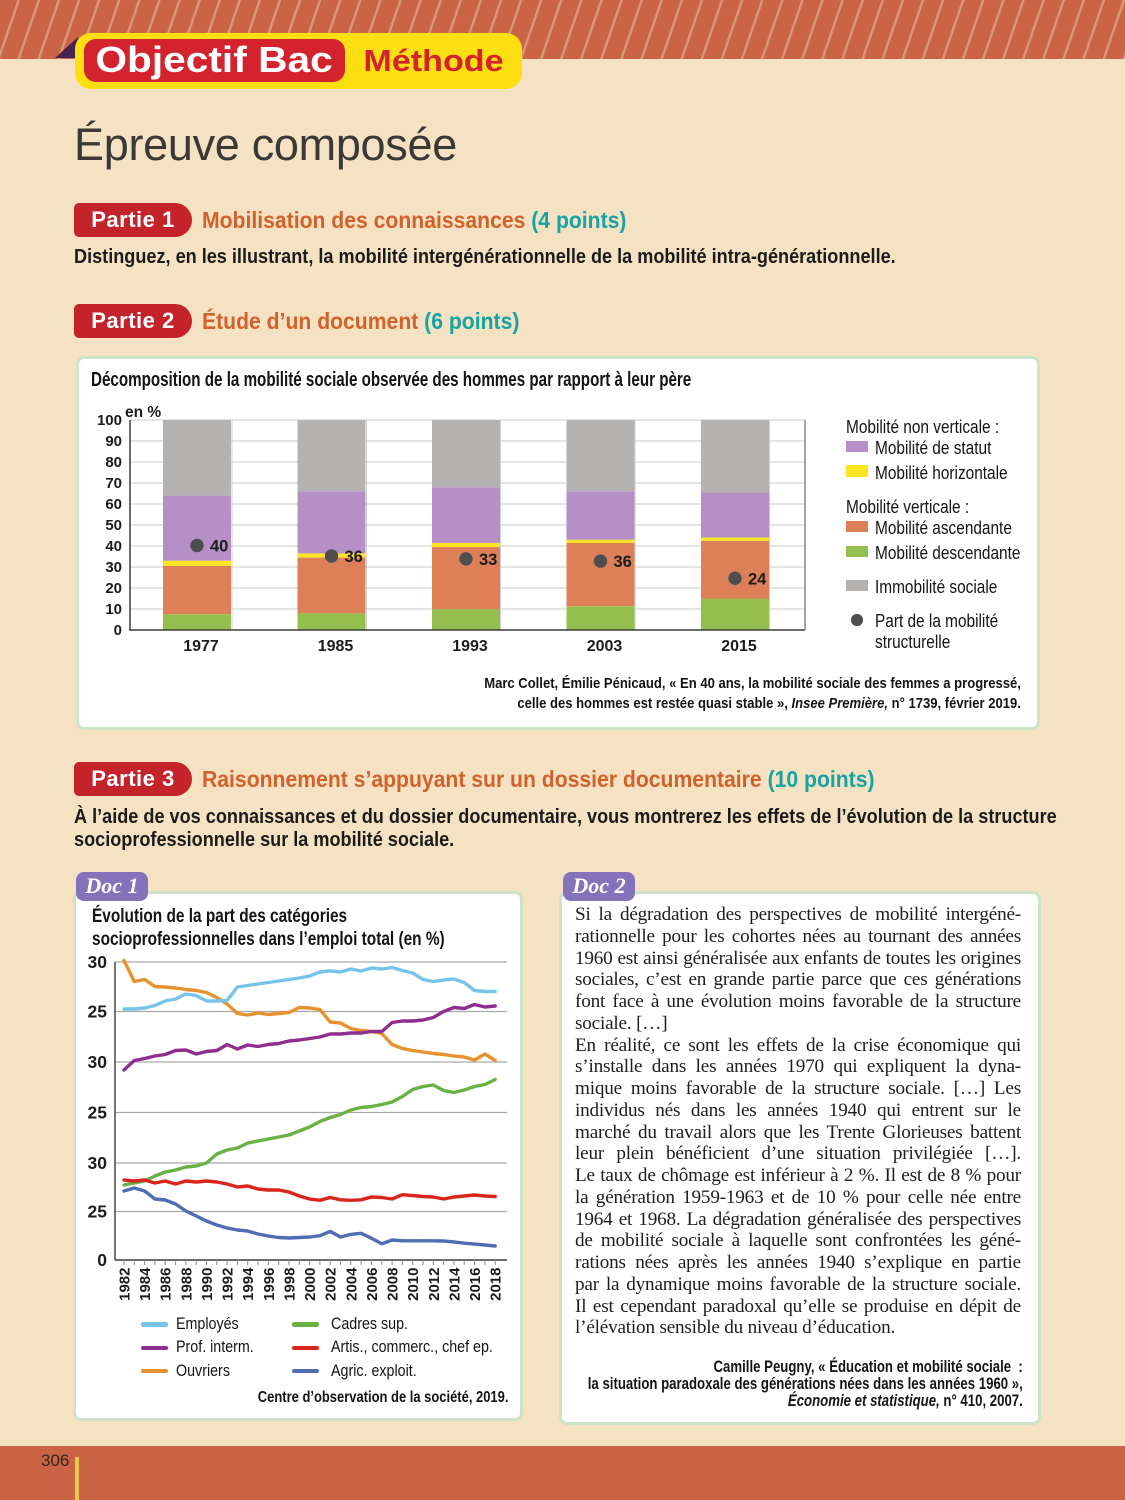 This screenshot has width=1125, height=1500. I want to click on svg-text: 2003, so click(605, 646).